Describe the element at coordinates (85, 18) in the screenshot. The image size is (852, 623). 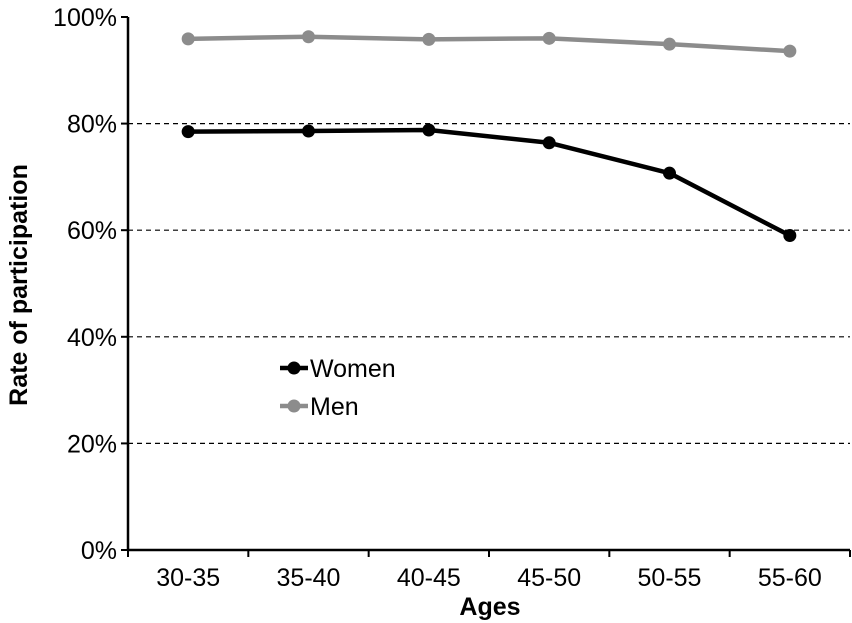
I see `y-tick-label: 100%` at that location.